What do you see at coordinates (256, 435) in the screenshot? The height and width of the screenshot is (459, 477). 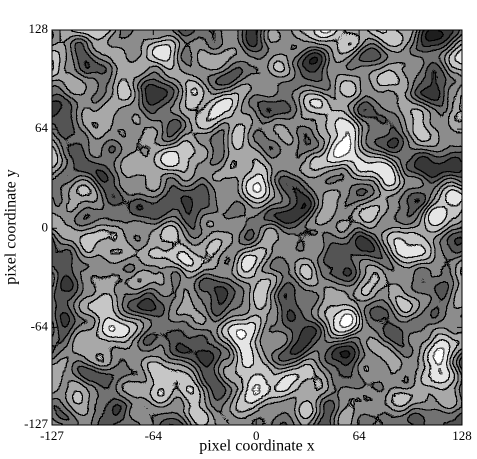 I see `x-tick-label: 0` at bounding box center [256, 435].